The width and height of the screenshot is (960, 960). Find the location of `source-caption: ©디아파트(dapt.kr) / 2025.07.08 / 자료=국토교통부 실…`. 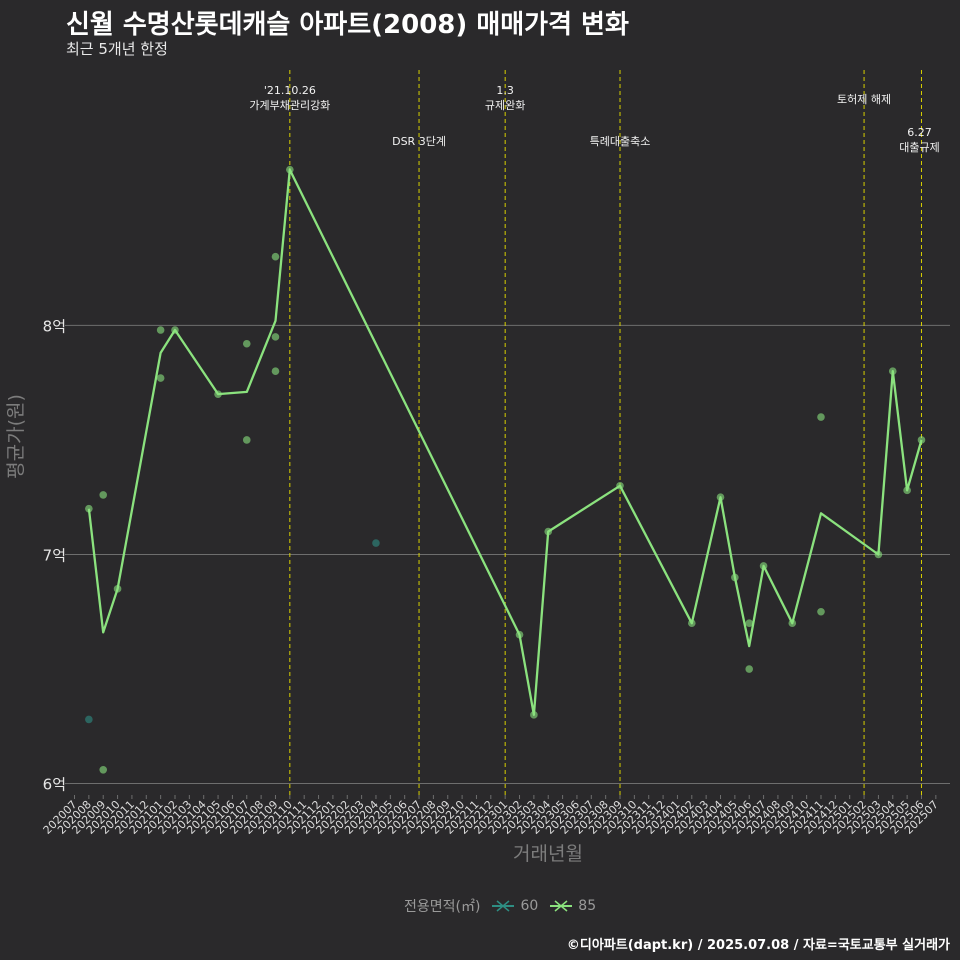

source-caption: ©디아파트(dapt.kr) / 2025.07.08 / 자료=국토교통부 실… is located at coordinates (758, 945).